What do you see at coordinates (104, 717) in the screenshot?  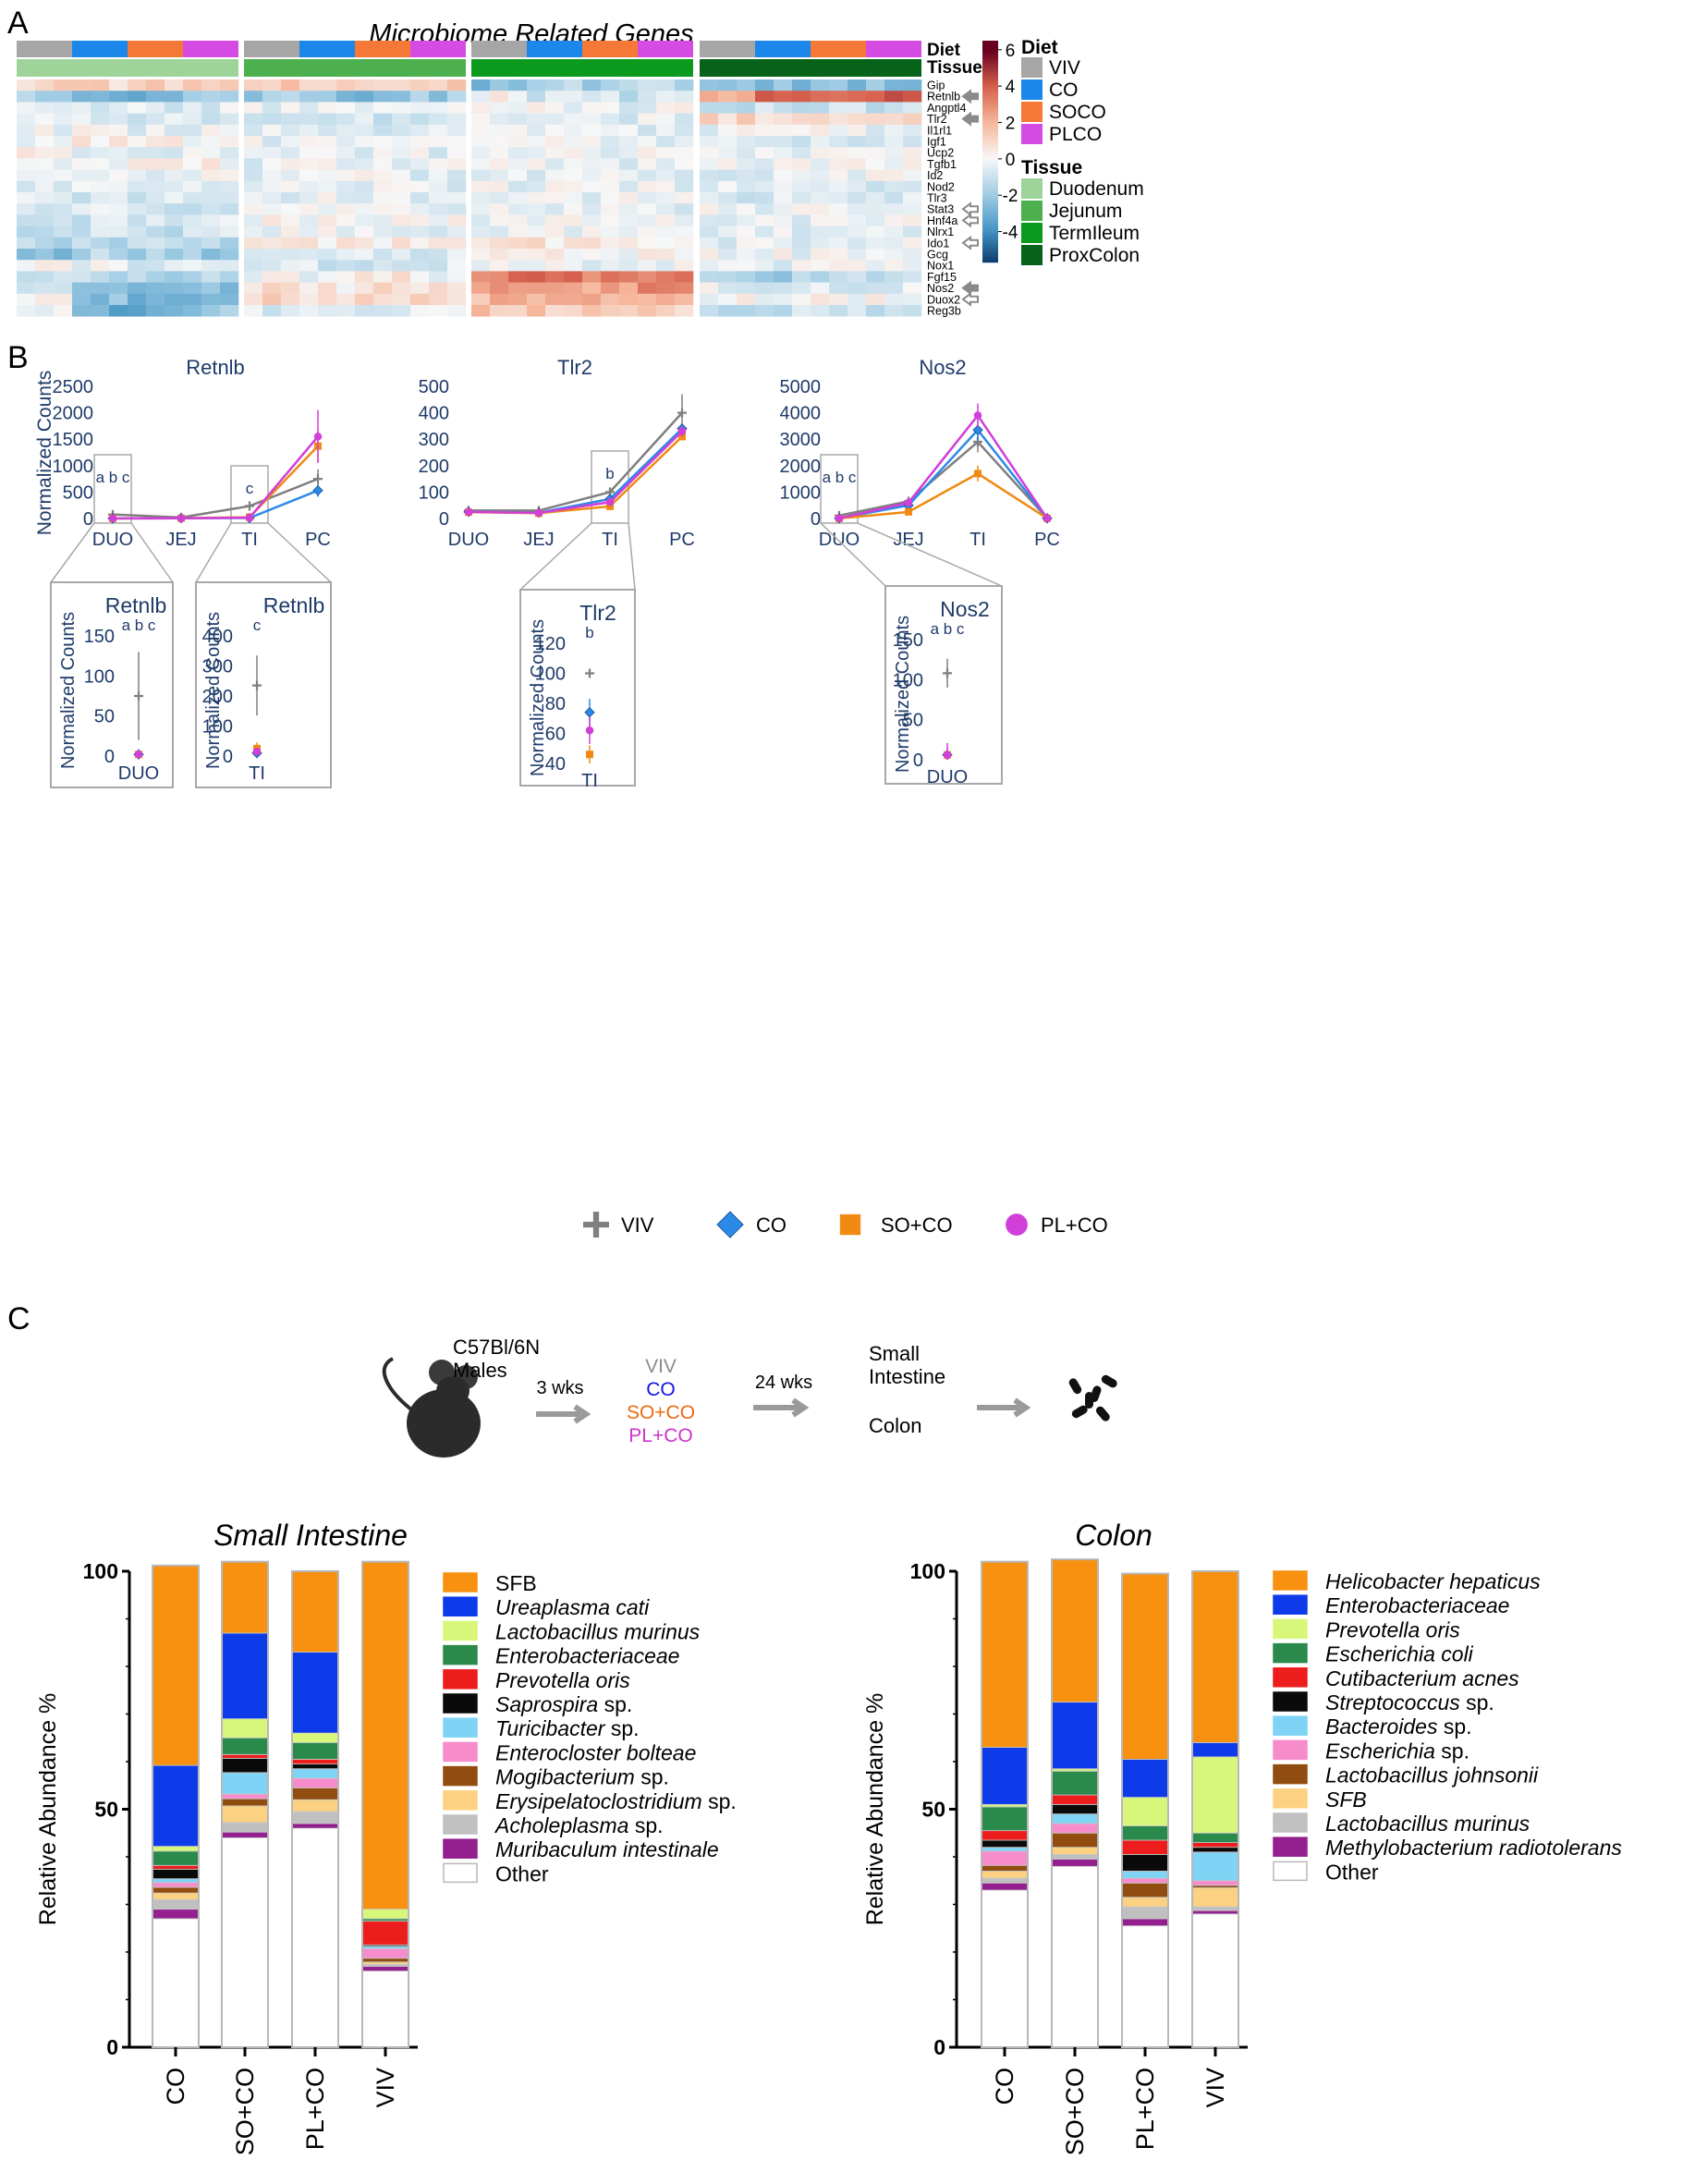 I see `inset-y-tick-label: 50` at bounding box center [104, 717].